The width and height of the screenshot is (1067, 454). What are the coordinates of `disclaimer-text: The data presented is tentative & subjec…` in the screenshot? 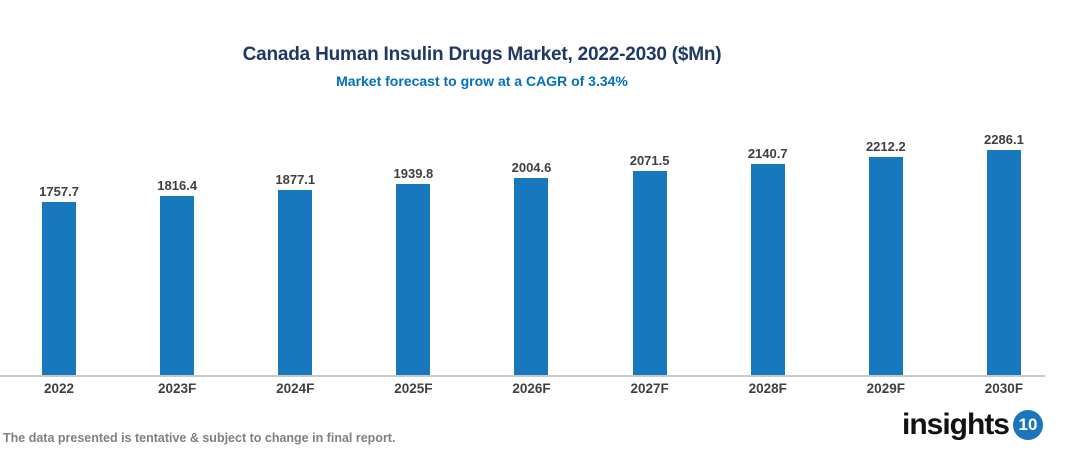 It's located at (199, 438).